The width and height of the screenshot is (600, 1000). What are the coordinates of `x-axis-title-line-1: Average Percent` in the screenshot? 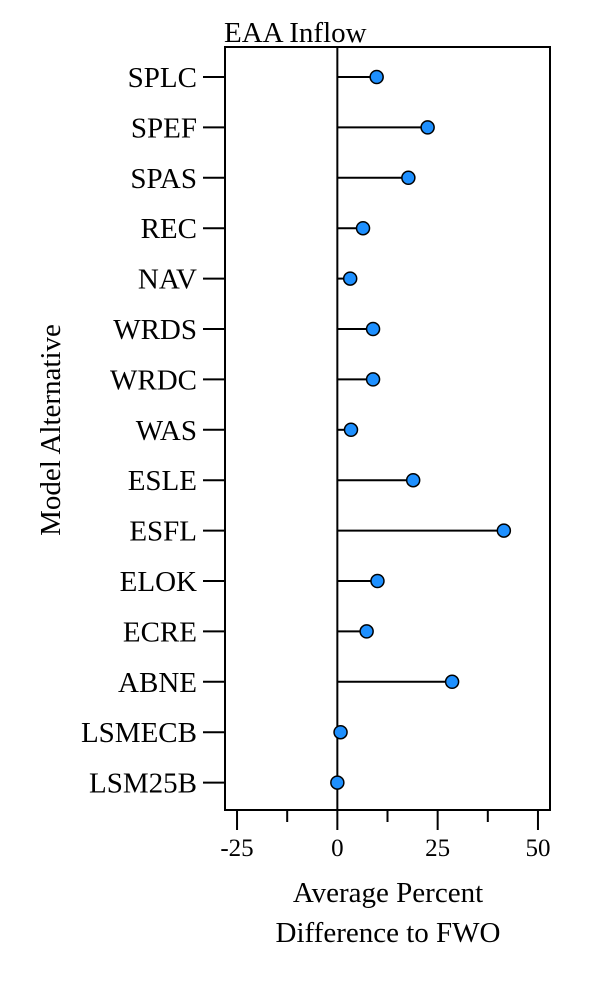 It's located at (388, 893).